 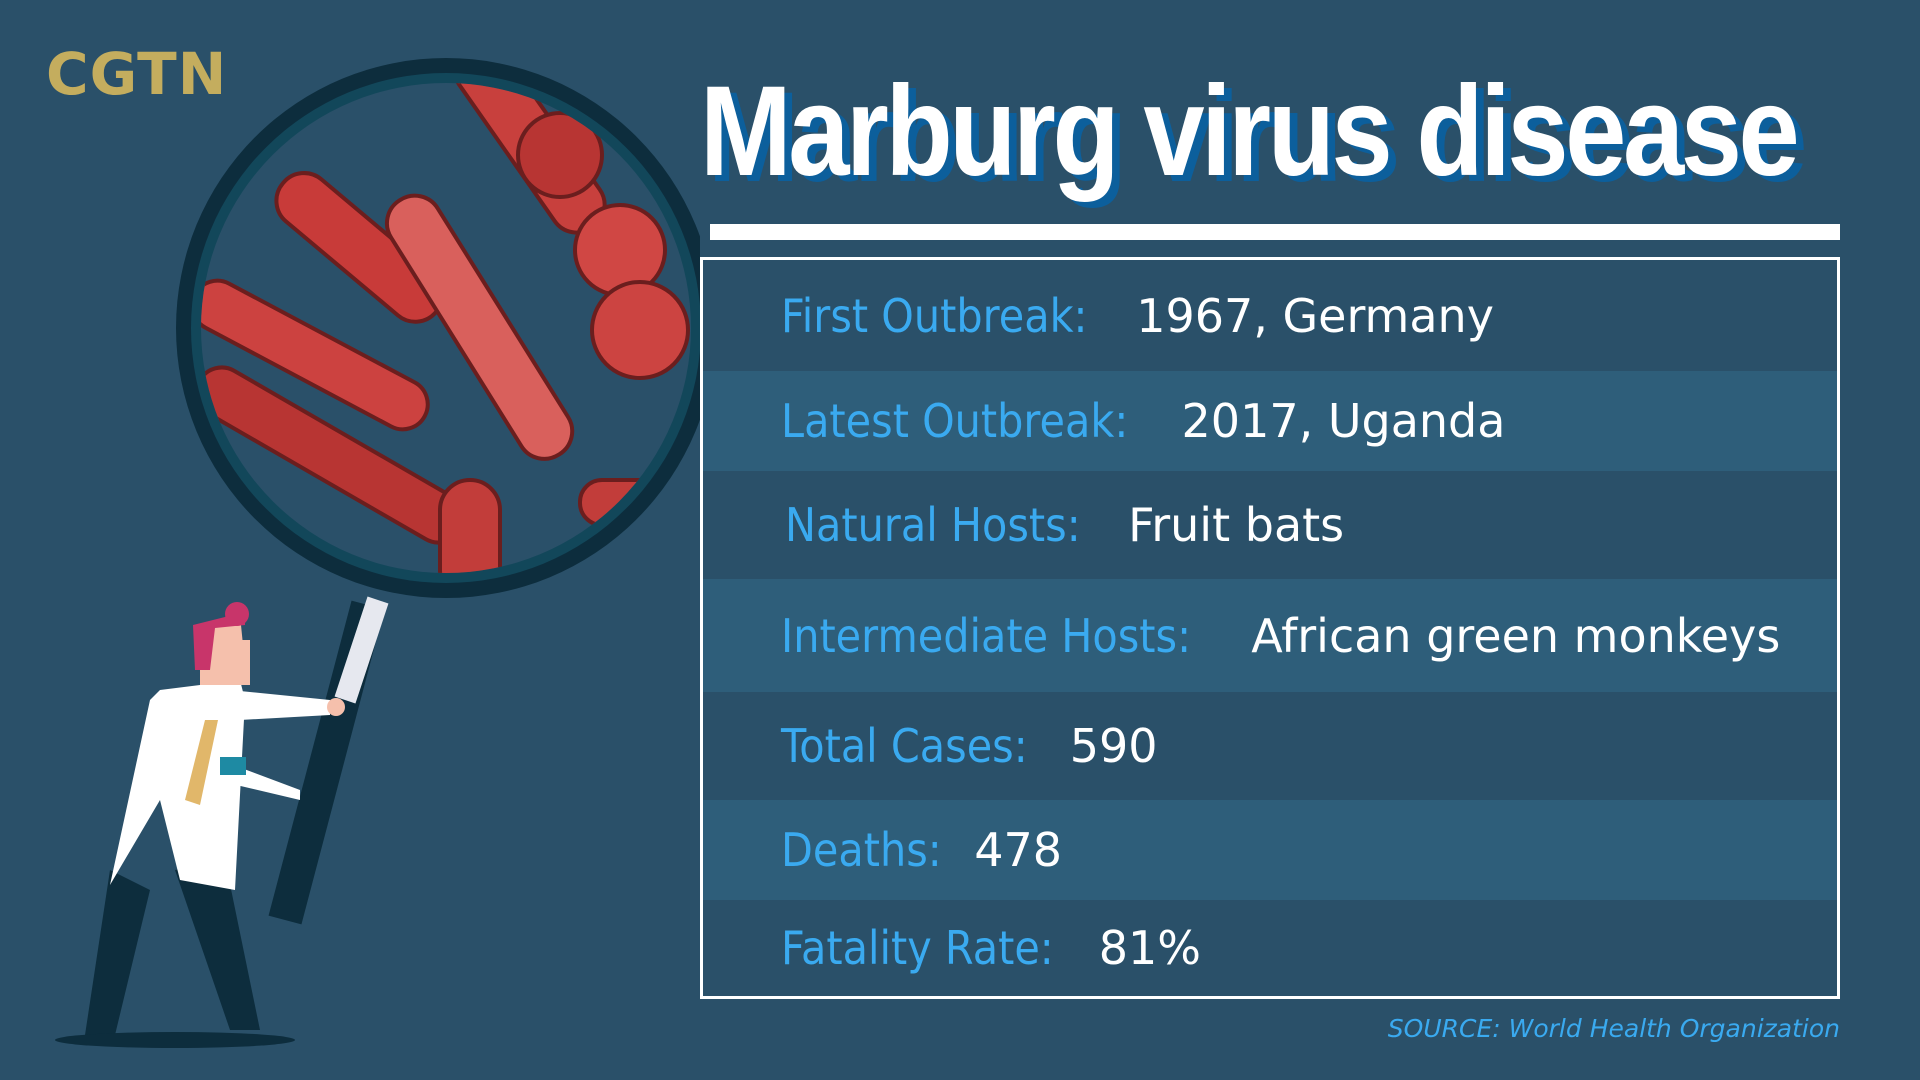 I want to click on fact-value: 81%, so click(x=1149, y=948).